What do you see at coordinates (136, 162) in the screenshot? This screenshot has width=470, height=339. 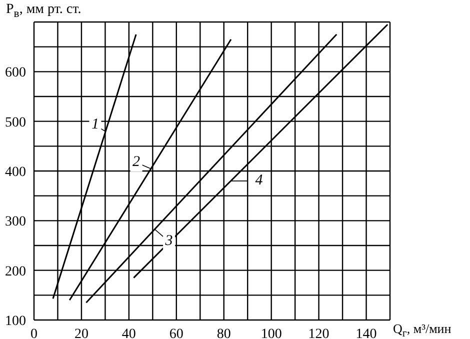 I see `annotation: 2` at bounding box center [136, 162].